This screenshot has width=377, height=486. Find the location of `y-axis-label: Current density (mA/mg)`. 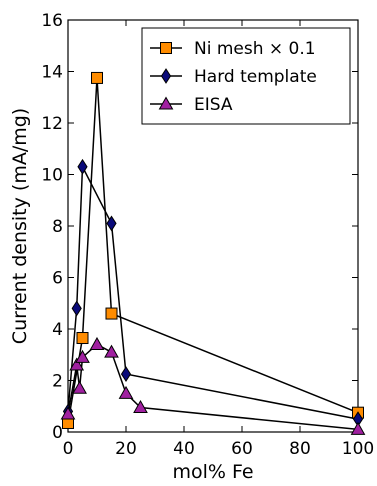

y-axis-label: Current density (mA/mg) is located at coordinates (20, 226).